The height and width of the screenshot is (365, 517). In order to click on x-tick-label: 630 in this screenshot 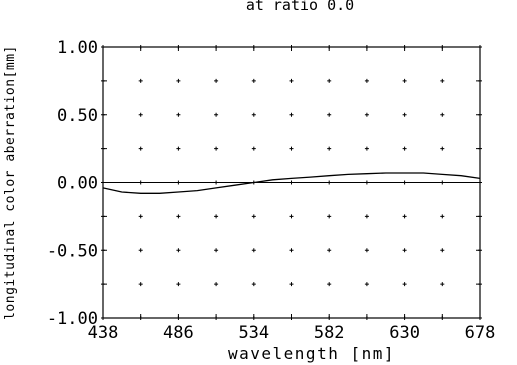, I will do `click(404, 333)`.